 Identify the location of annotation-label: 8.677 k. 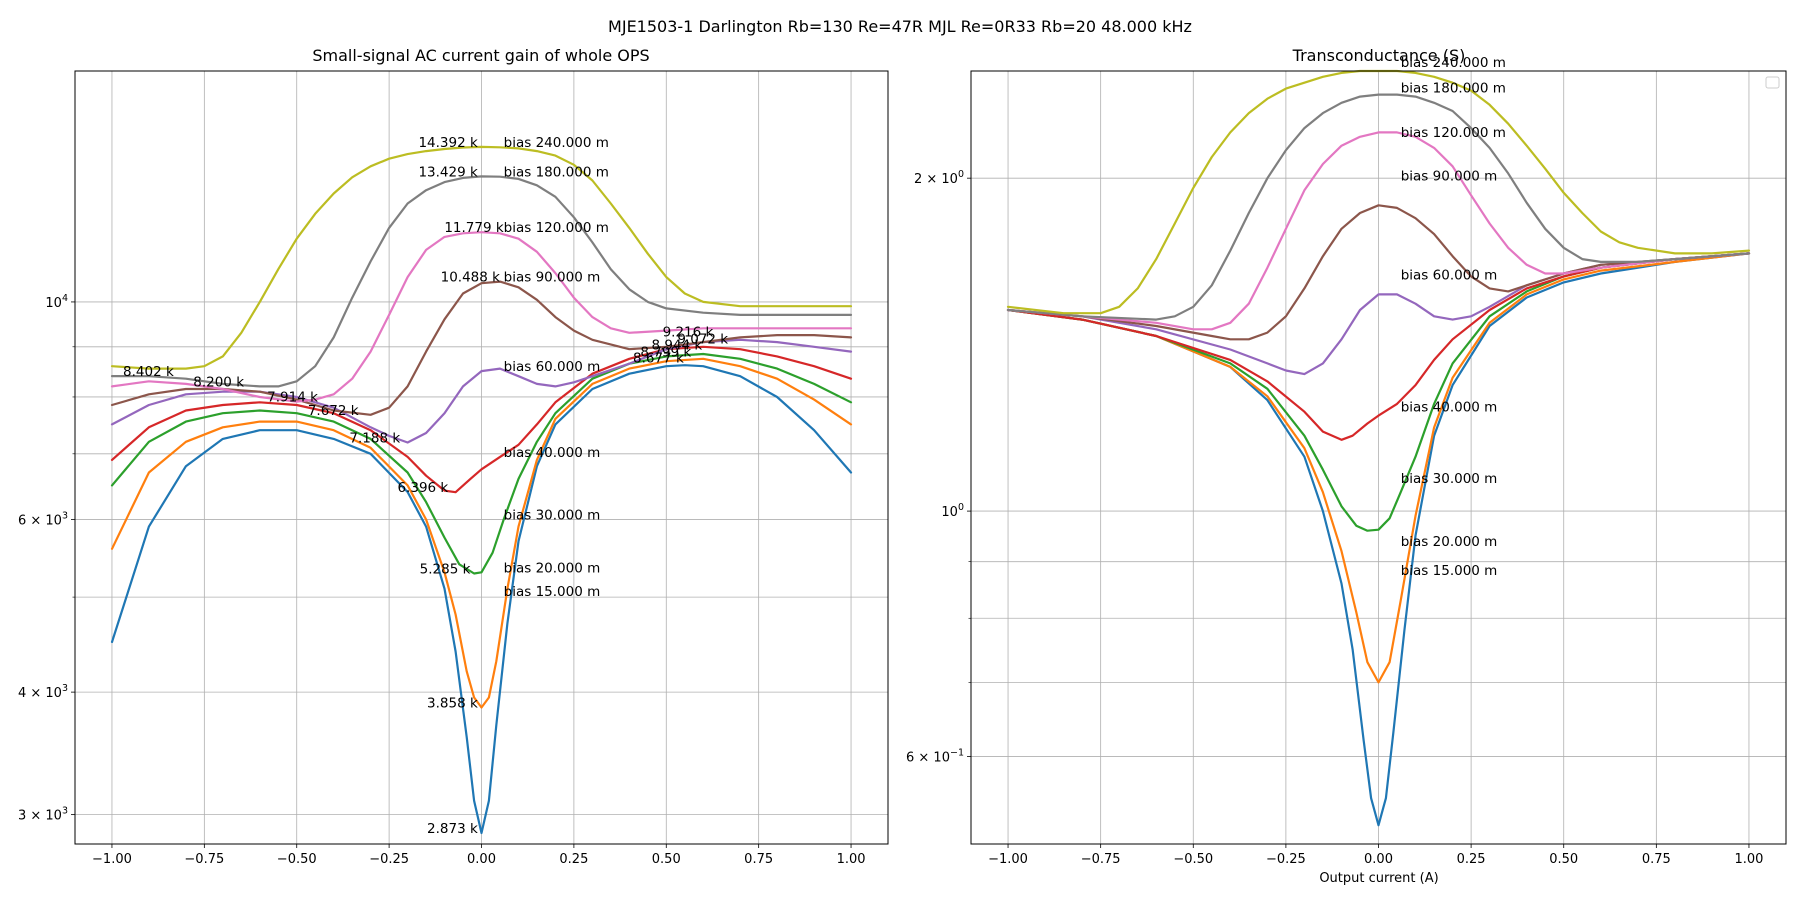
(658, 358).